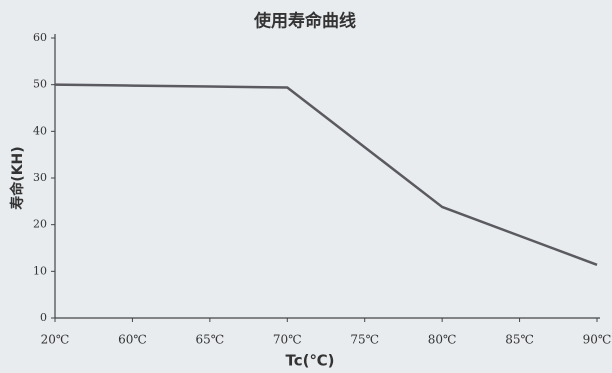  Describe the element at coordinates (55, 340) in the screenshot. I see `x-tick-label: 20℃` at that location.